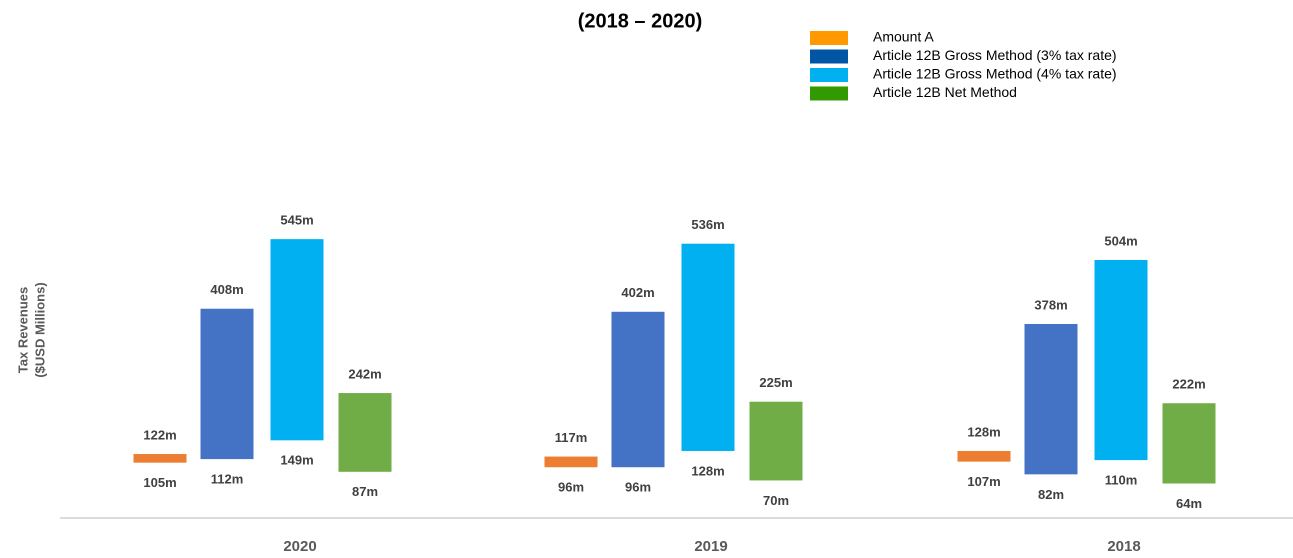 The width and height of the screenshot is (1293, 558). What do you see at coordinates (710, 546) in the screenshot?
I see `x-tick-label: 2019` at bounding box center [710, 546].